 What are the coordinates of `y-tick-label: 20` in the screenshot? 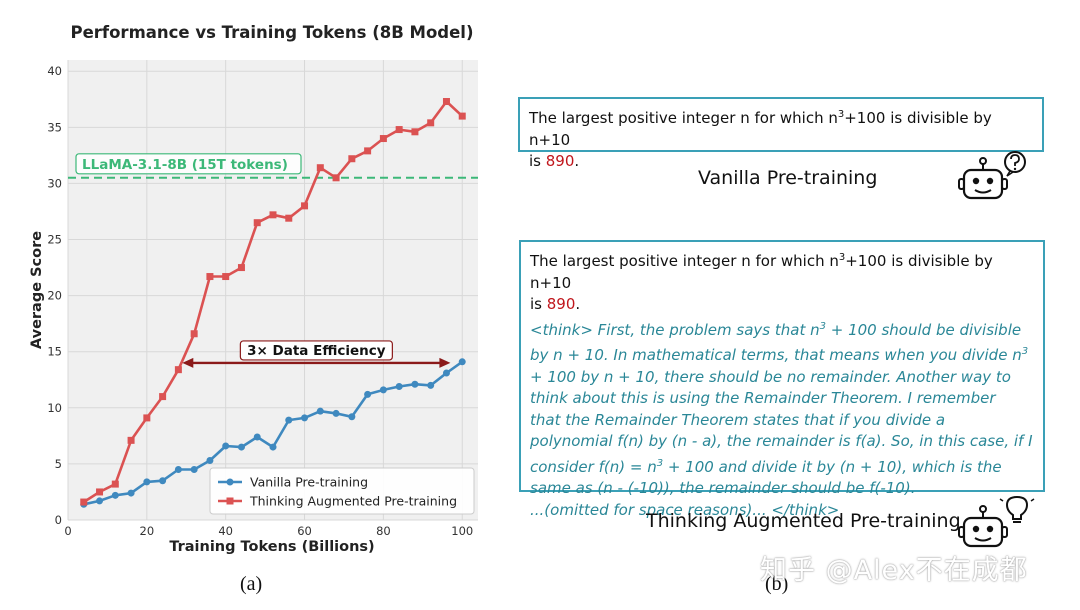 It's located at (54, 296).